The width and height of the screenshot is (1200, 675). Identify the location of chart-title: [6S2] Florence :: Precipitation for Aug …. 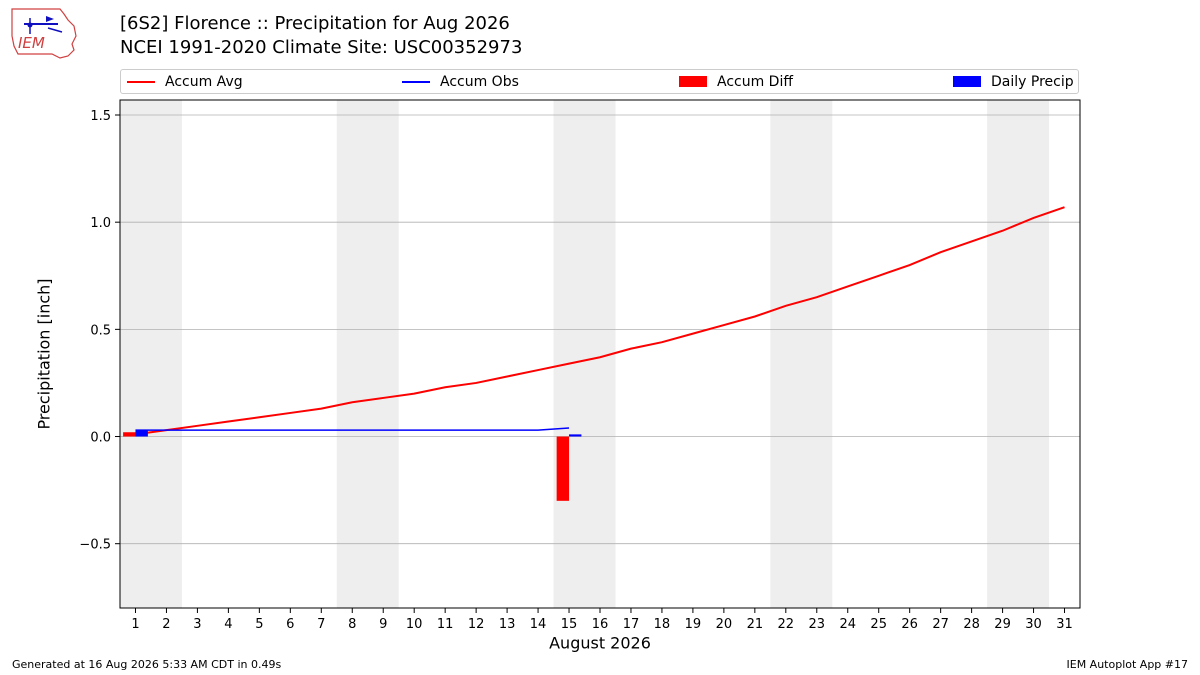
(315, 23).